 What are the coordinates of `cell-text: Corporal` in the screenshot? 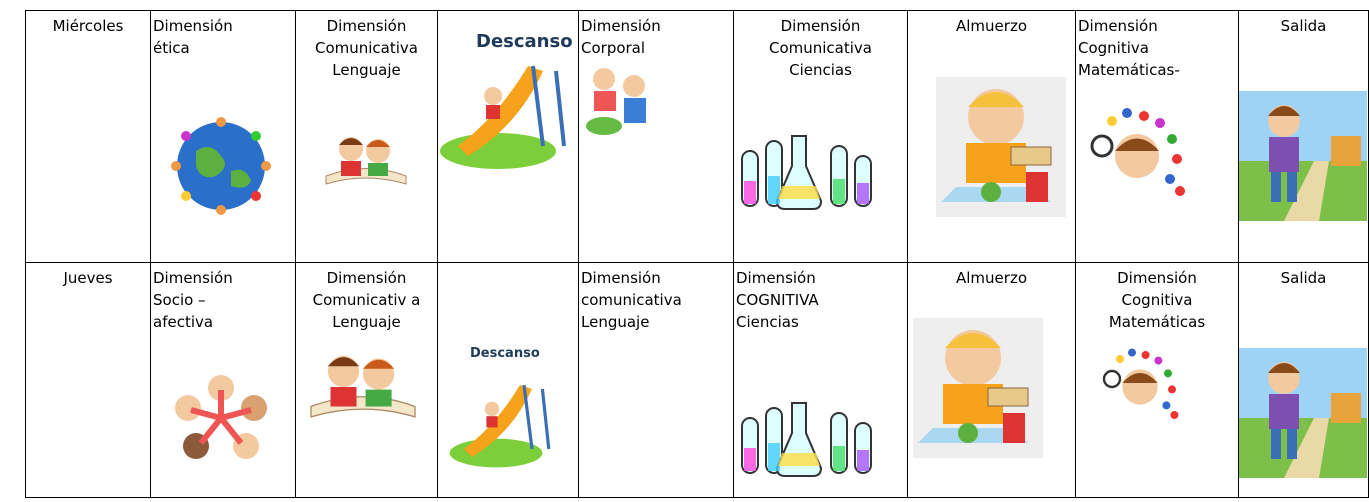 It's located at (613, 48).